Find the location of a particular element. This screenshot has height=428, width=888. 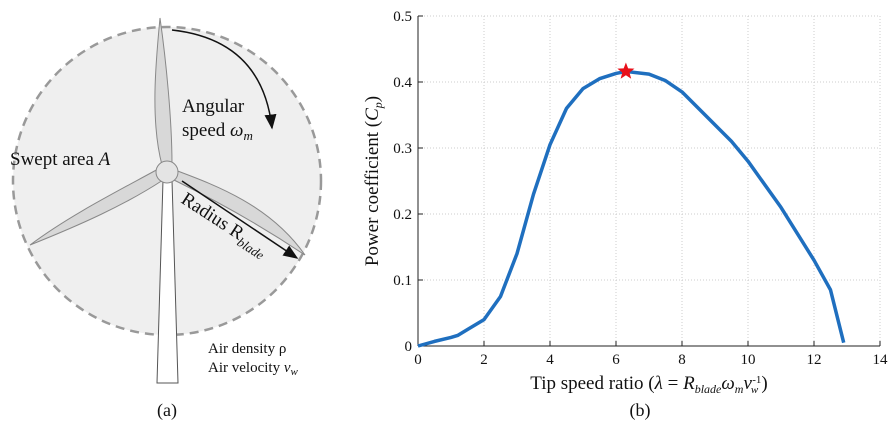

x-tick-label: 4 is located at coordinates (550, 360).